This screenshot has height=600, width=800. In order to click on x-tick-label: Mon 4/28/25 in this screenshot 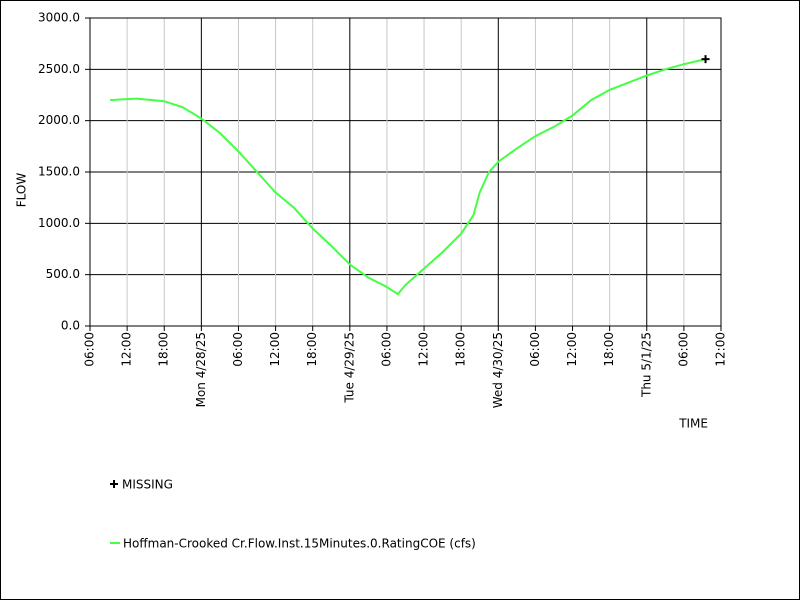, I will do `click(201, 369)`.